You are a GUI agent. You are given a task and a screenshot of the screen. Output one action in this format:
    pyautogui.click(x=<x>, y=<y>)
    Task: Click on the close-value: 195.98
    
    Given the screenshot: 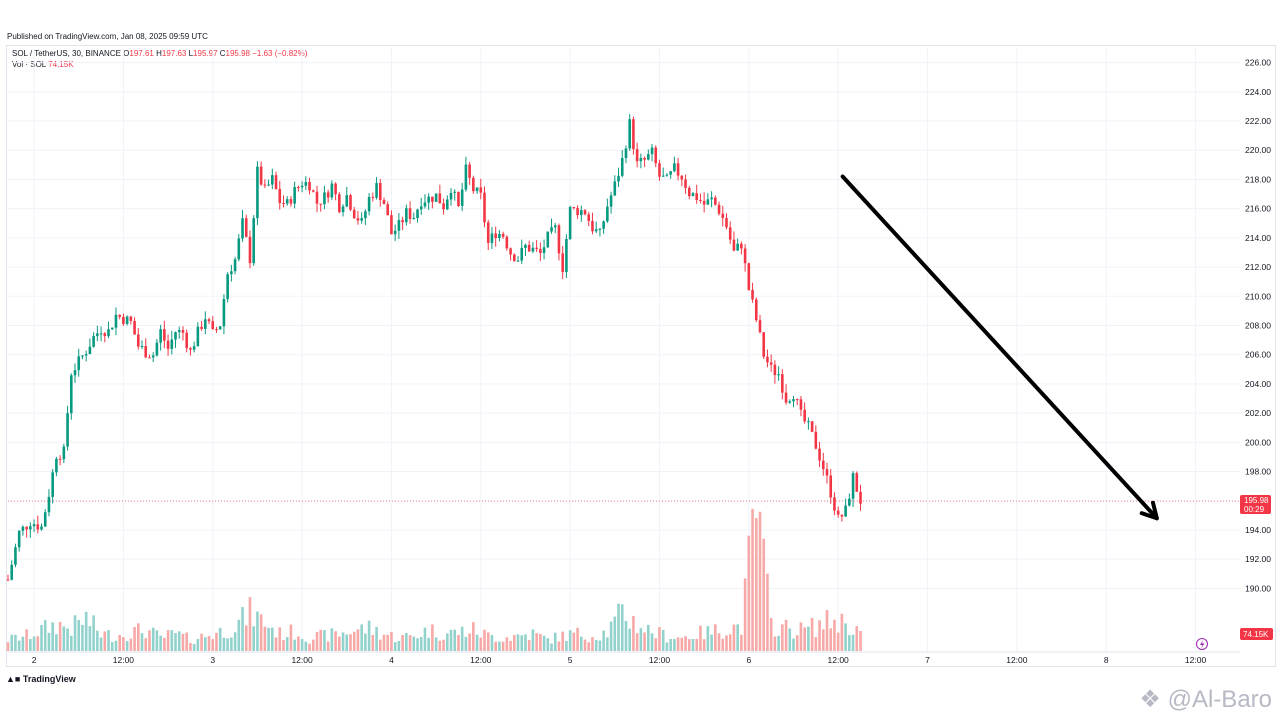 What is the action you would take?
    pyautogui.click(x=237, y=53)
    